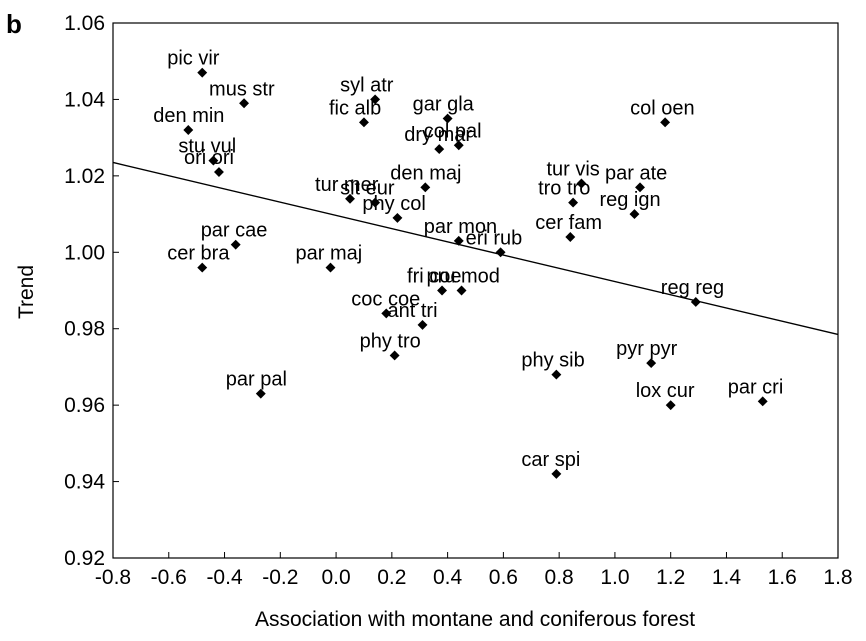 The height and width of the screenshot is (641, 866). Describe the element at coordinates (670, 577) in the screenshot. I see `x-tick-label: 1.2` at that location.